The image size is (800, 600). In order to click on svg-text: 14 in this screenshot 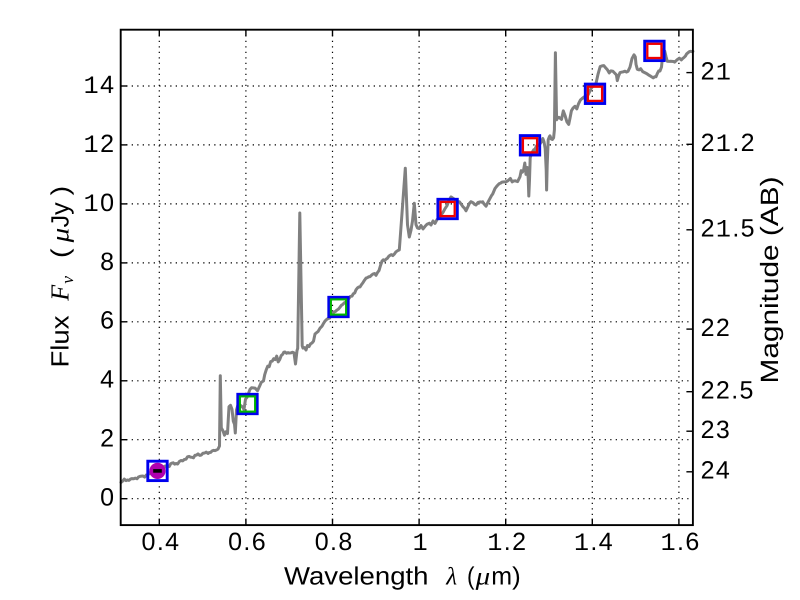, I will do `click(100, 86)`.